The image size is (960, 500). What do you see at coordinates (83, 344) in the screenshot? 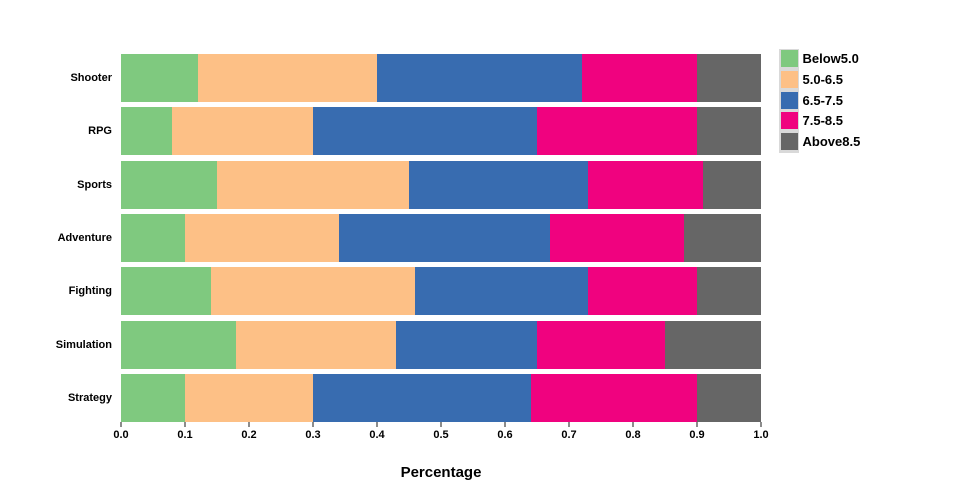
I see `category-label: Simulation` at bounding box center [83, 344].